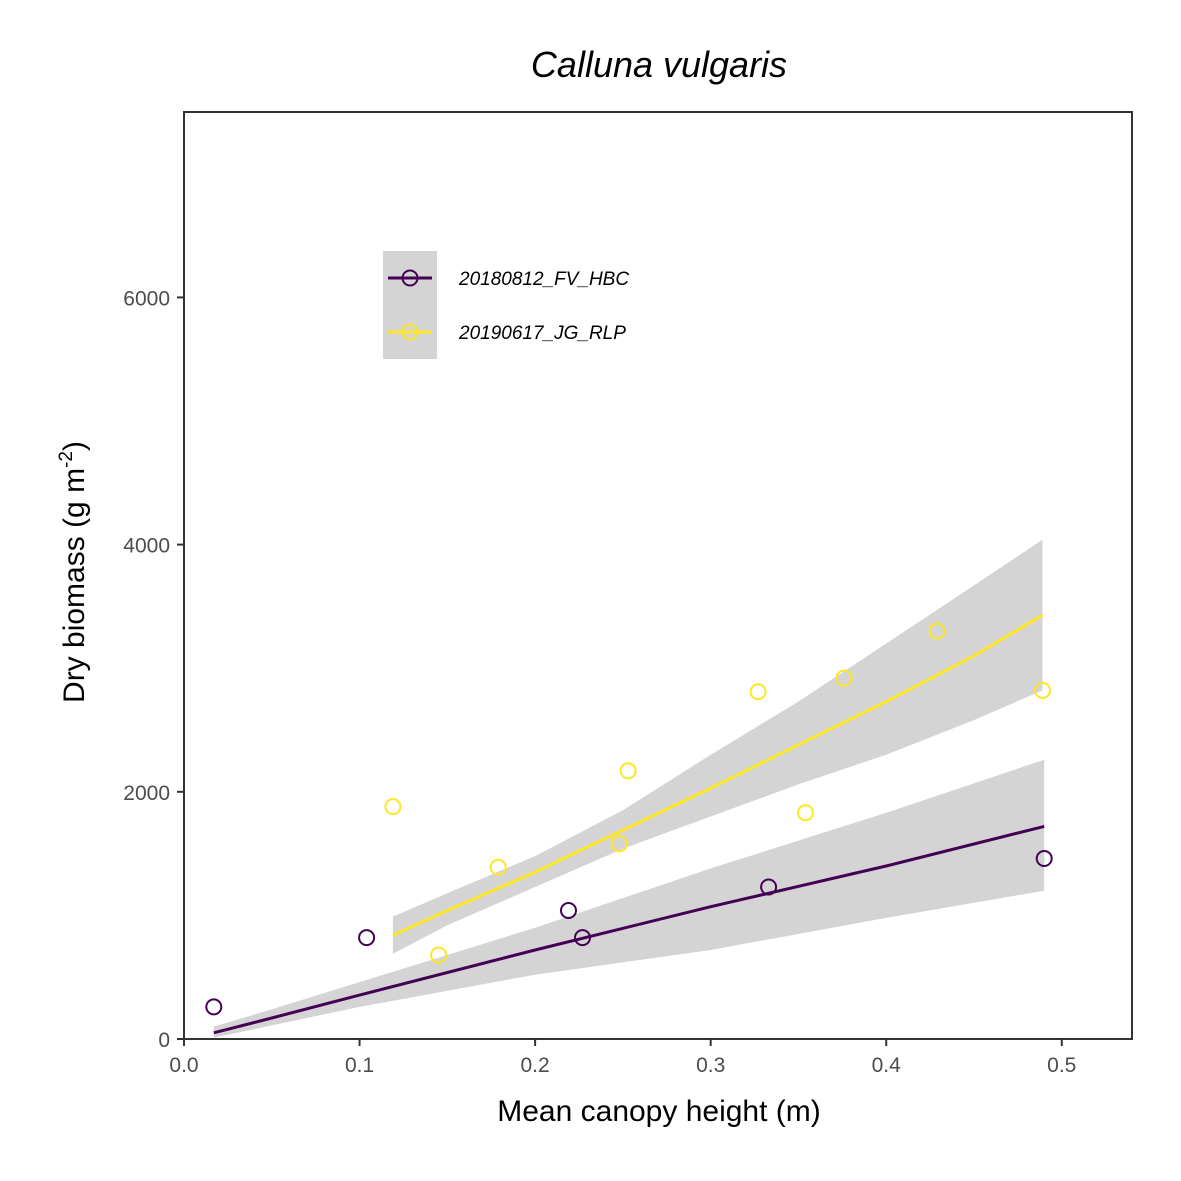 This screenshot has width=1181, height=1181. What do you see at coordinates (659, 64) in the screenshot?
I see `chart-title: Calluna vulgaris` at bounding box center [659, 64].